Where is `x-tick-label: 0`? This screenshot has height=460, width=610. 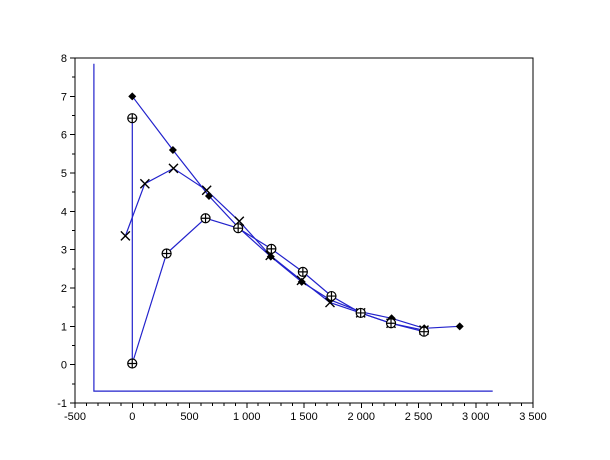
x-tick-label: 0 is located at coordinates (132, 417).